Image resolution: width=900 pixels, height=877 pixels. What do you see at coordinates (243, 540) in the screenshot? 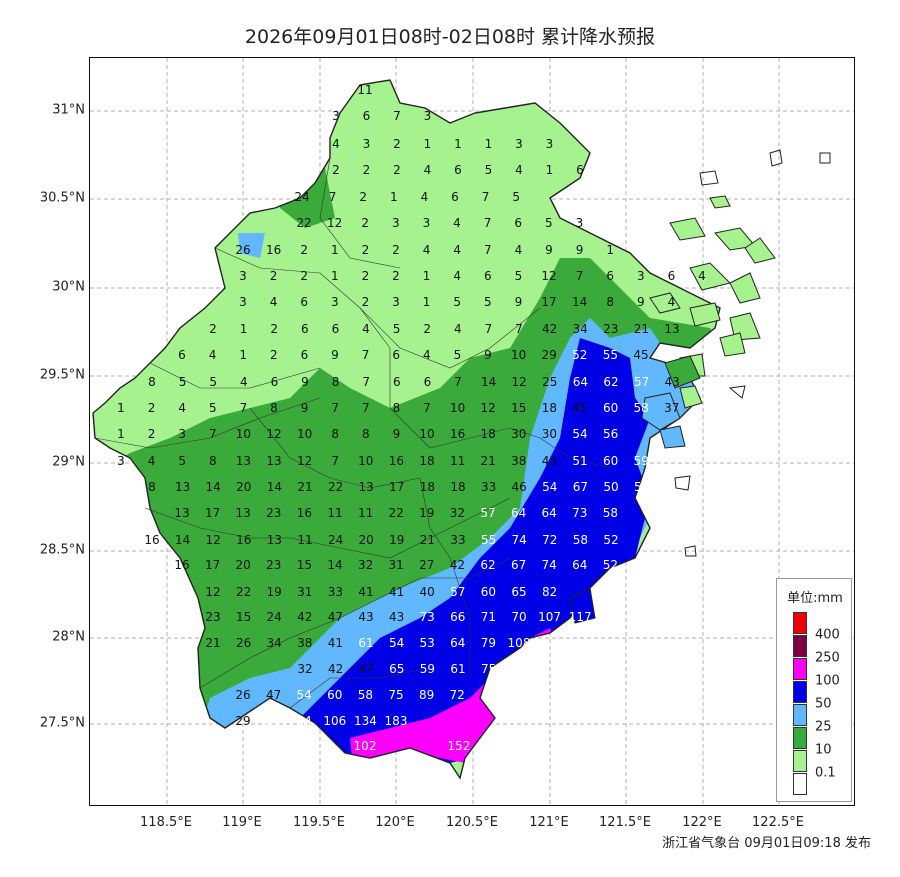
I see `station-value: 16` at bounding box center [243, 540].